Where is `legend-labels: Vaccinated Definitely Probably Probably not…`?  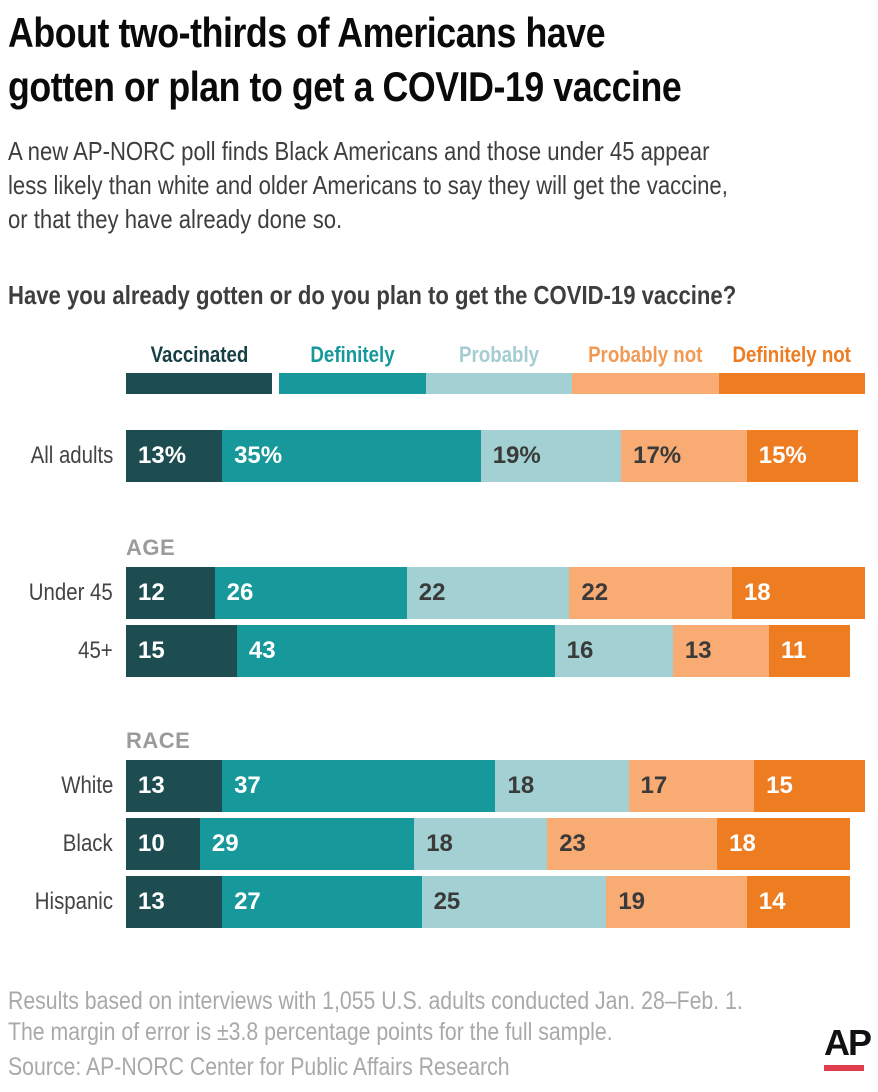 legend-labels: Vaccinated Definitely Probably Probably not… is located at coordinates (495, 355).